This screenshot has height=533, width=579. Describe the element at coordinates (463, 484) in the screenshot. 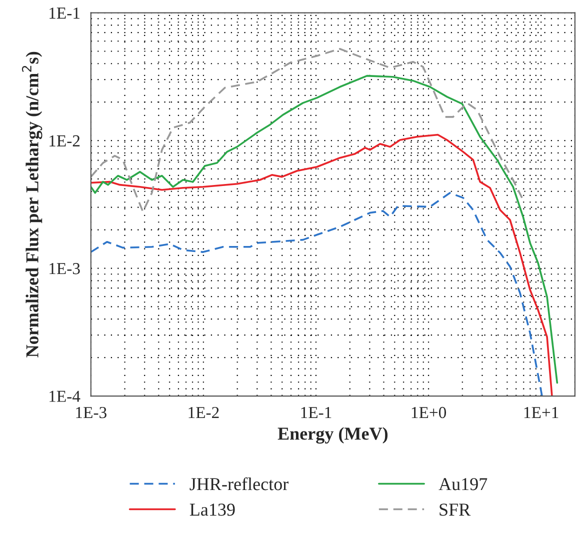

I see `legend-label: Au197` at that location.